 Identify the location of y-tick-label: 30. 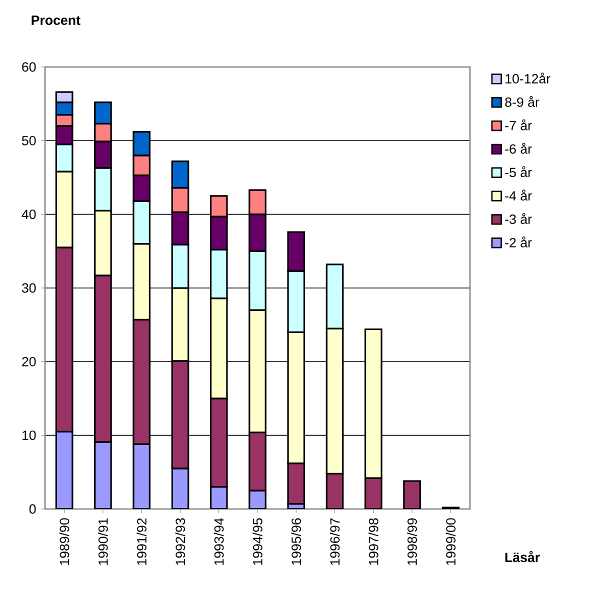
(29, 288).